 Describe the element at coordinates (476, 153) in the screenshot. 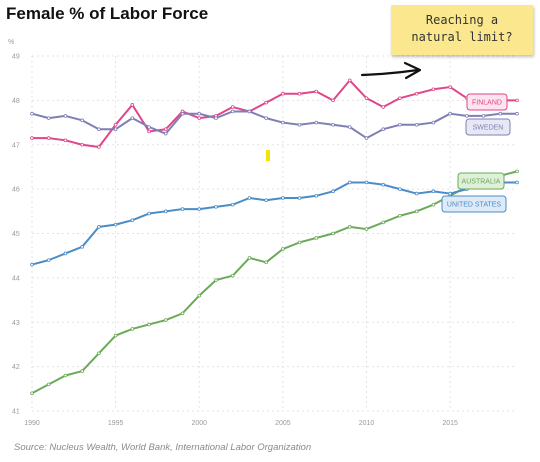

I see `series-end-labels: FINLAND SWEDEN AUSTRALIA UNITED STATES` at that location.